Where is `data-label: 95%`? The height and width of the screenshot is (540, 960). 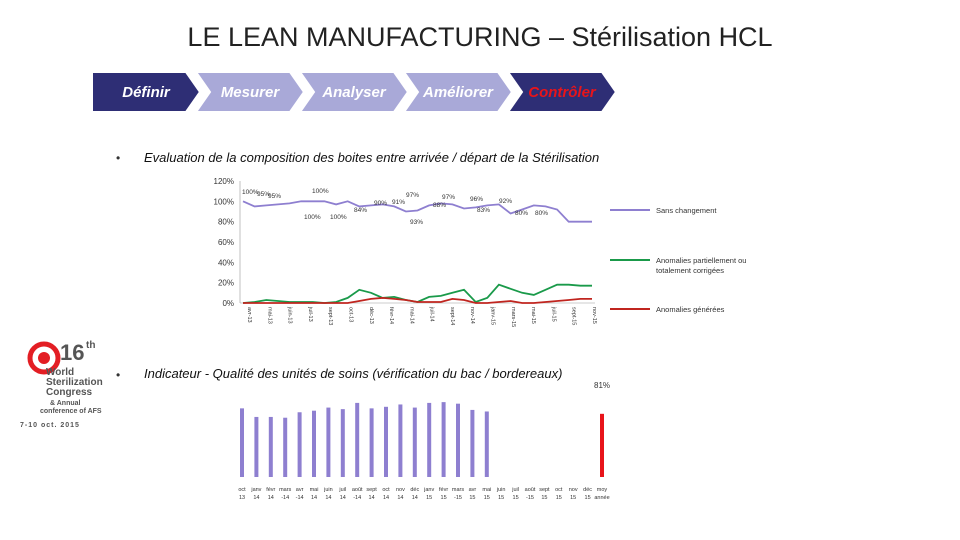 data-label: 95% is located at coordinates (263, 194).